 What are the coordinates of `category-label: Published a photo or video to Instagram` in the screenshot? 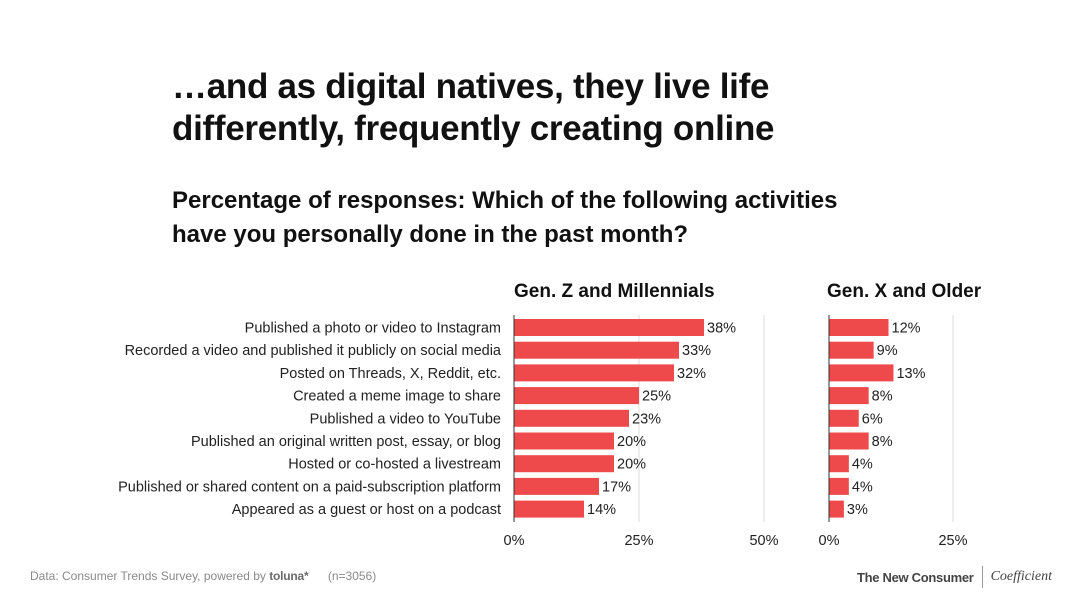 It's located at (373, 329).